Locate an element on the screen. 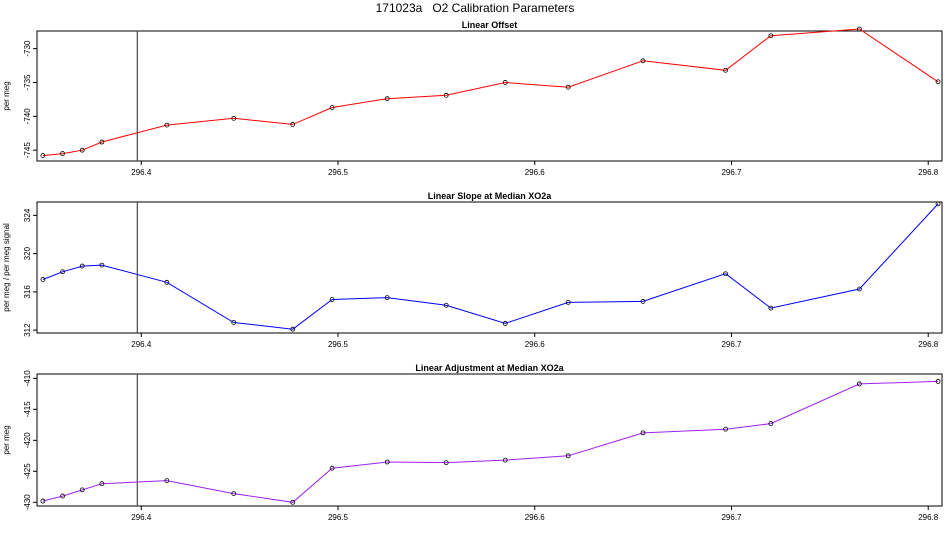 The height and width of the screenshot is (550, 950). y-axis-label: per meg / per meg signal is located at coordinates (6, 267).